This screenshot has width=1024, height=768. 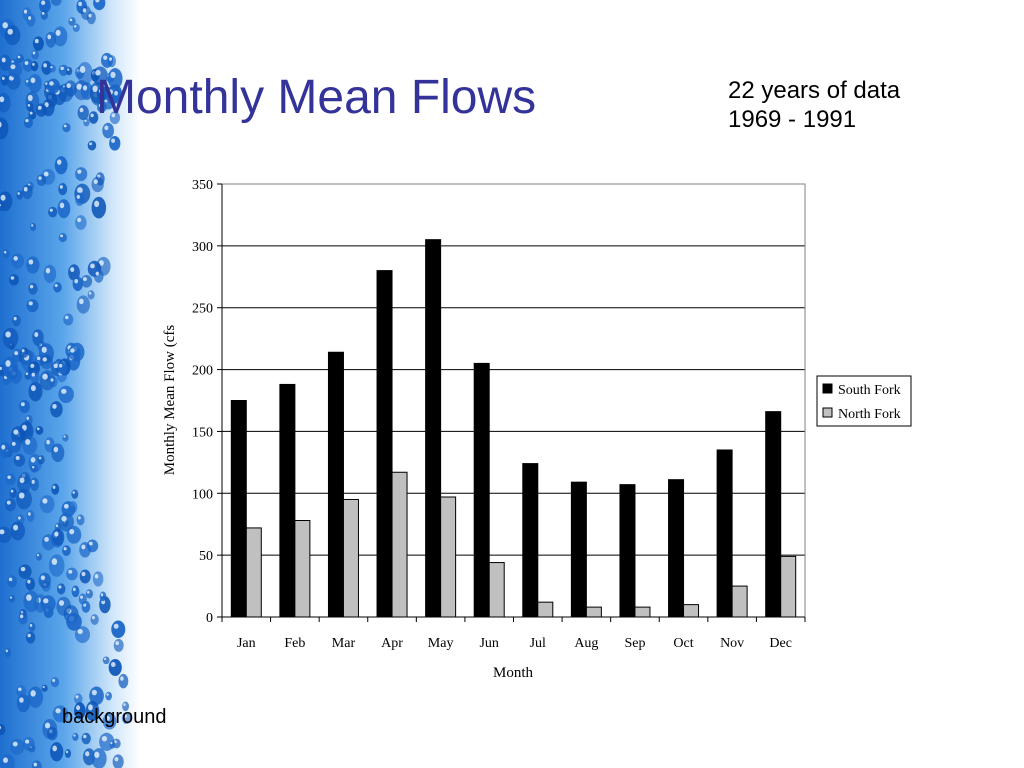 What do you see at coordinates (294, 643) in the screenshot?
I see `x-tick-label: Feb` at bounding box center [294, 643].